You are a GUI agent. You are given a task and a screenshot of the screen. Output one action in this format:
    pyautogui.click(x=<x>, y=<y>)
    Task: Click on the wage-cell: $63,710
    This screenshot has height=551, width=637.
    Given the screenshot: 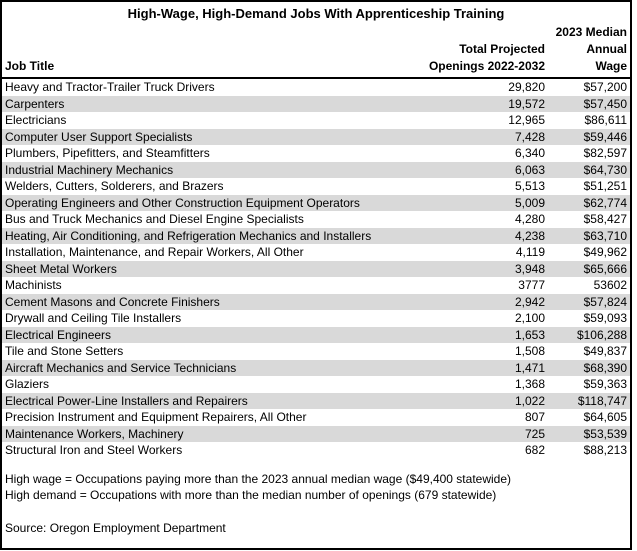 What is the action you would take?
    pyautogui.click(x=605, y=235)
    